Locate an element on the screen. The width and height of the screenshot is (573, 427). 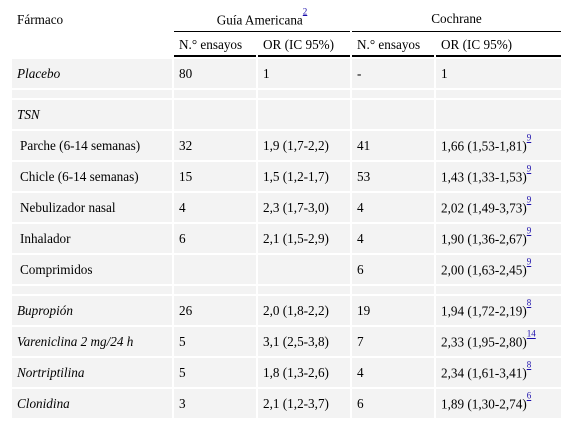
drug-name: Clonidina is located at coordinates (92, 403).